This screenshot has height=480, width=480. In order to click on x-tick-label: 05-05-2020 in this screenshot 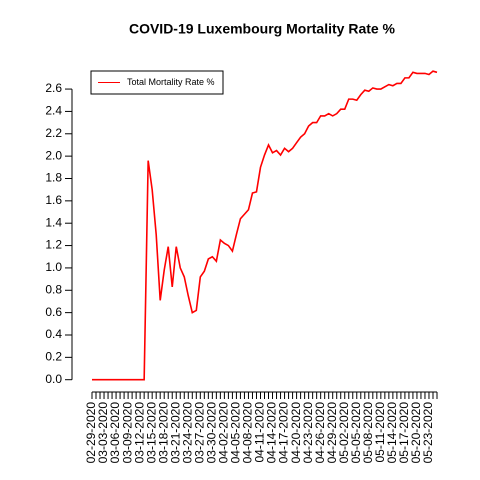, I will do `click(356, 433)`.